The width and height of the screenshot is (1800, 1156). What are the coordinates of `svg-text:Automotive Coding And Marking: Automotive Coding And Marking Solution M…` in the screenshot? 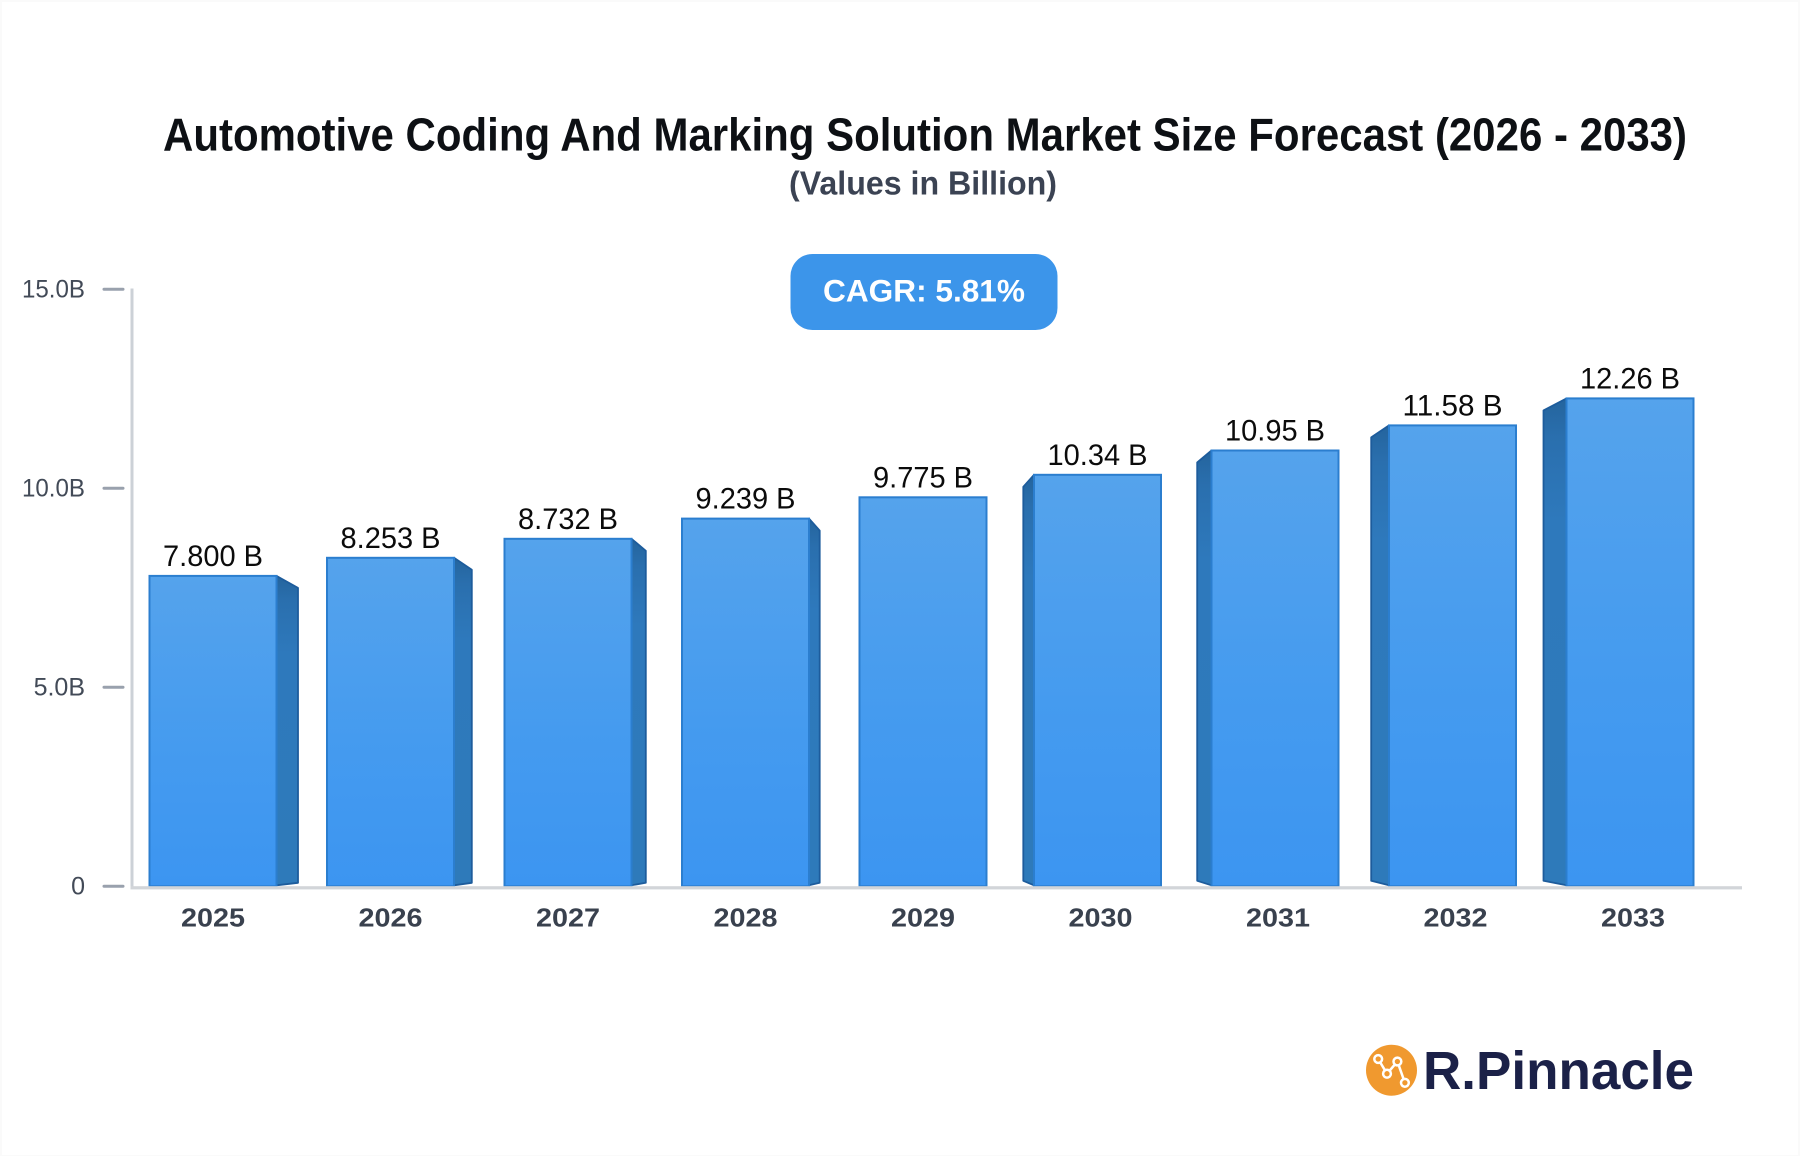 It's located at (925, 135).